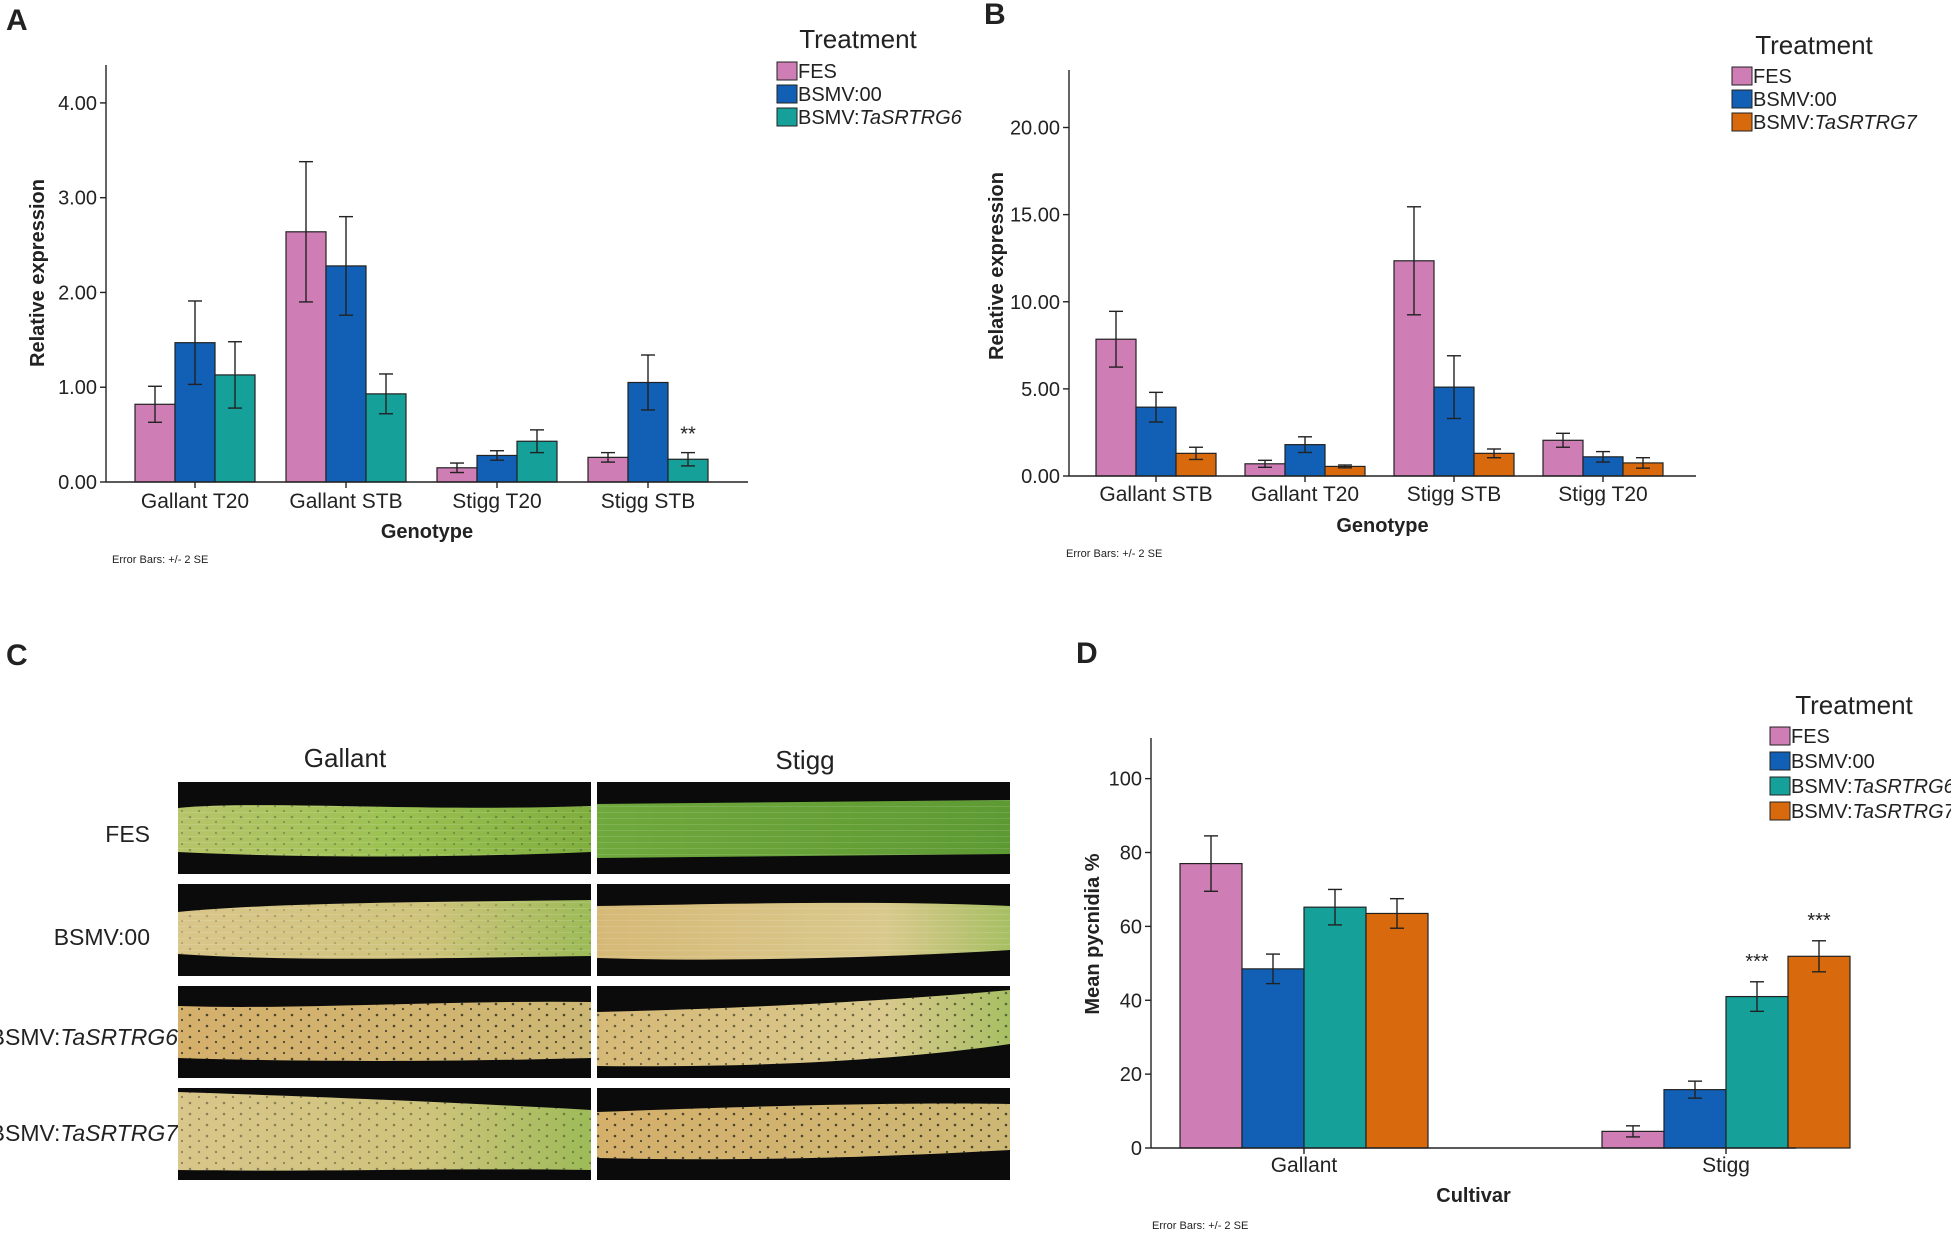  Describe the element at coordinates (1087, 653) in the screenshot. I see `chart-d-panel-label: D` at that location.